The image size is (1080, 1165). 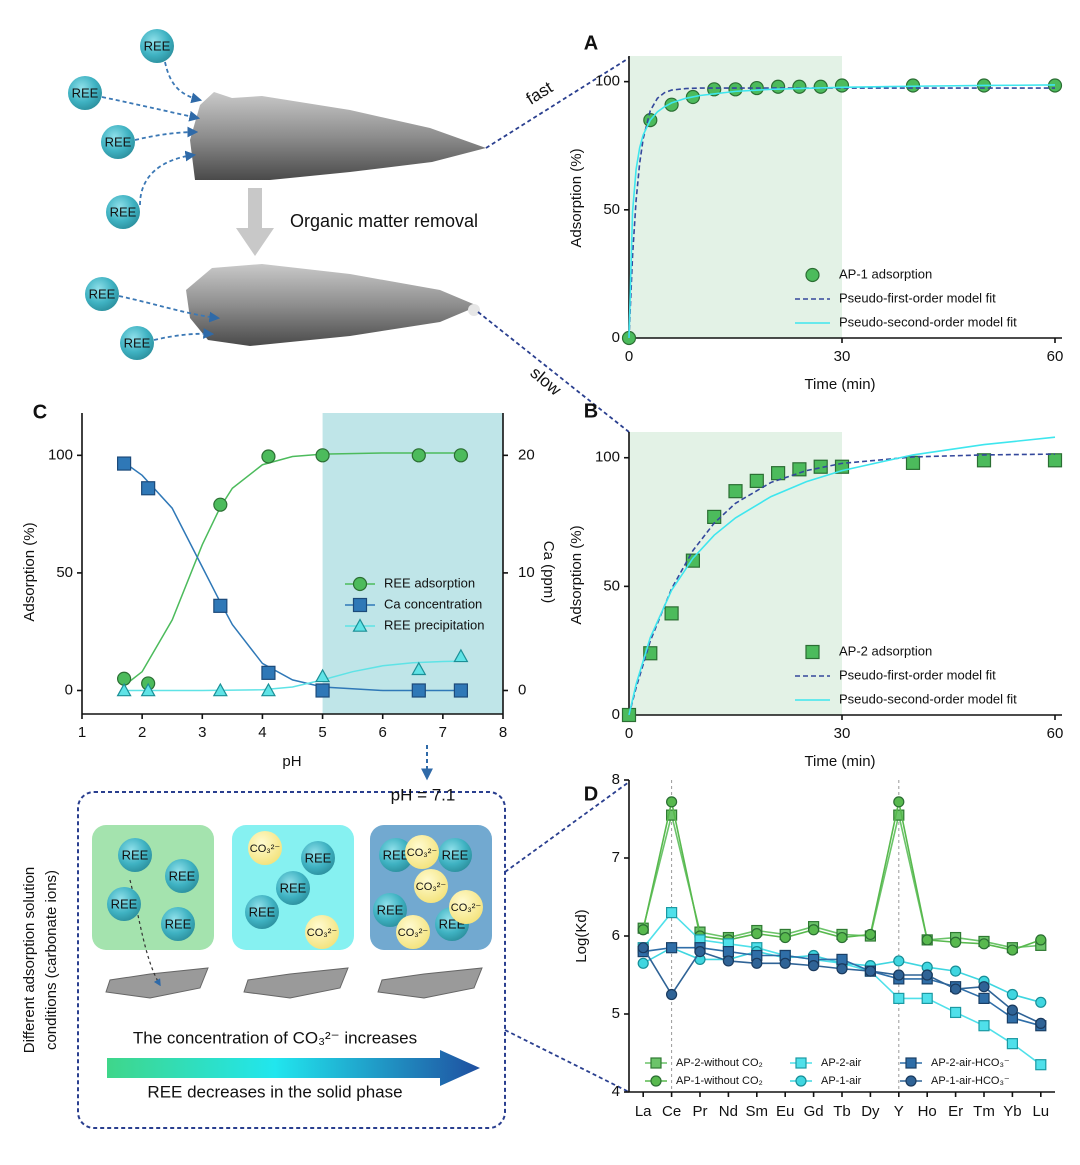 What do you see at coordinates (899, 1111) in the screenshot?
I see `x-tick-label: Y` at bounding box center [899, 1111].